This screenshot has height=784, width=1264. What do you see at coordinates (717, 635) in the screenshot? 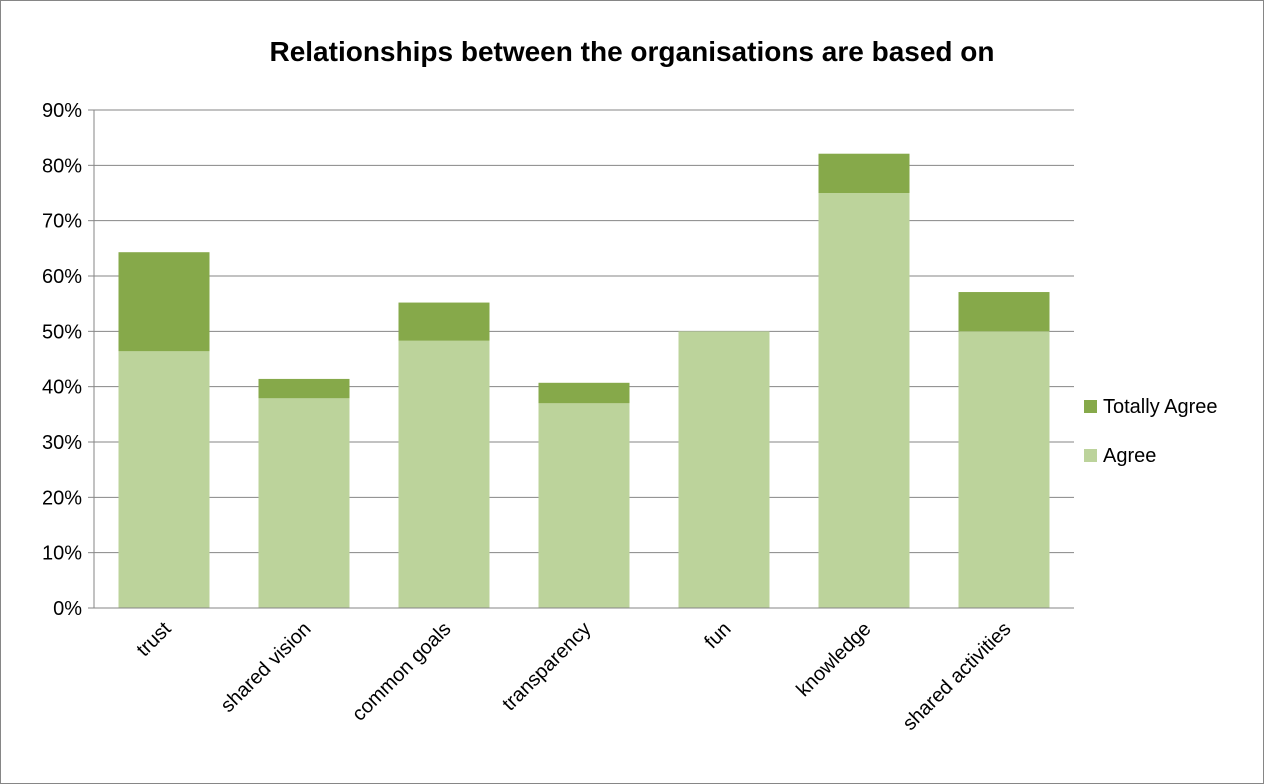
I see `x-tick-label: fun` at bounding box center [717, 635].